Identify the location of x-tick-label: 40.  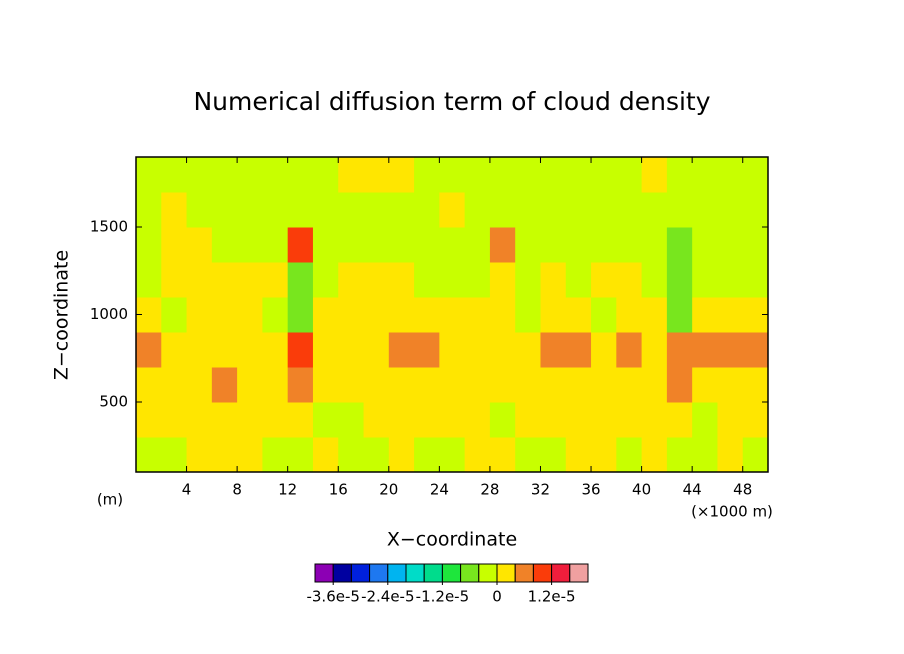
(641, 490).